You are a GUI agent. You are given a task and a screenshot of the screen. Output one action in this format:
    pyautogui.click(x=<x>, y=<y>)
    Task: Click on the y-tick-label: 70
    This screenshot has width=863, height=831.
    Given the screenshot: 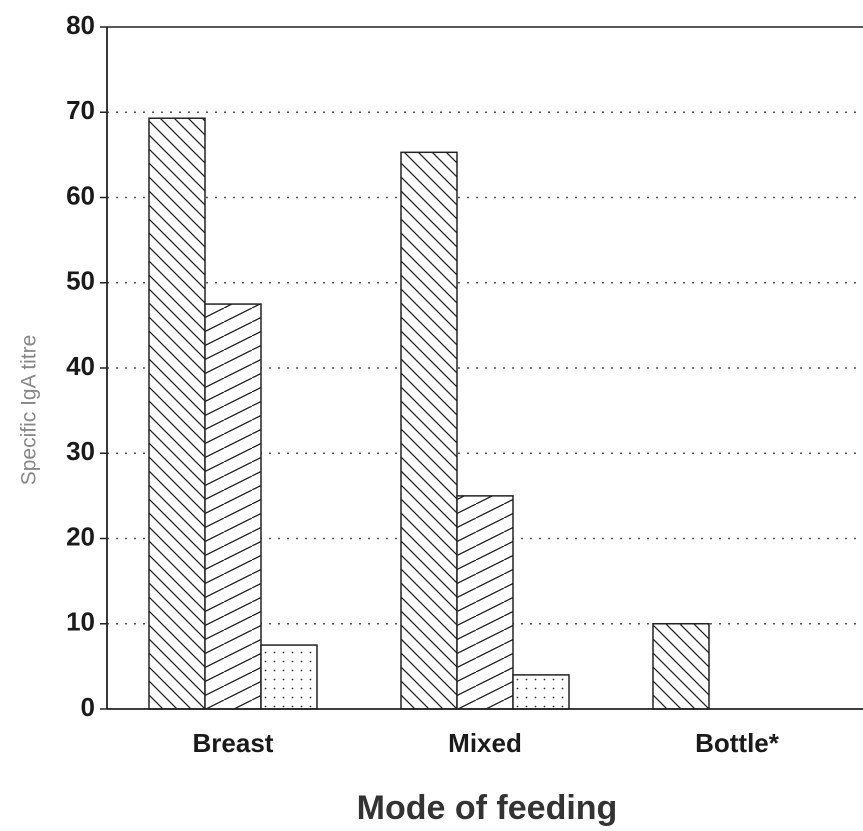 What is the action you would take?
    pyautogui.click(x=80, y=110)
    